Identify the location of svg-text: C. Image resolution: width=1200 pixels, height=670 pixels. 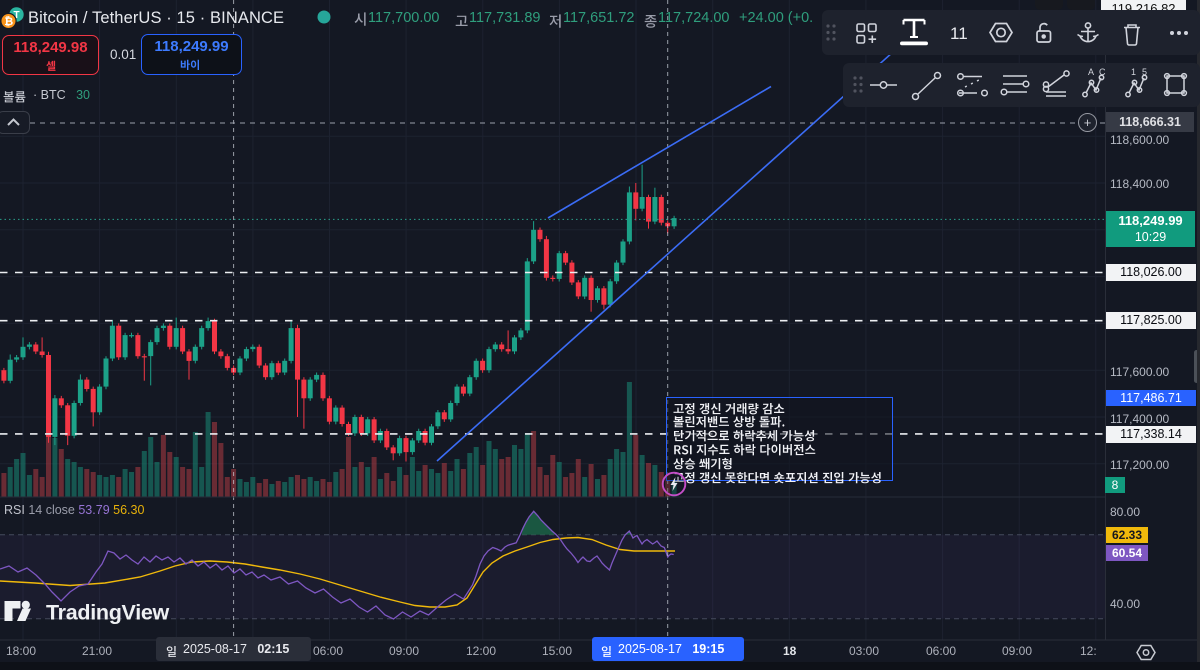
(1102, 72).